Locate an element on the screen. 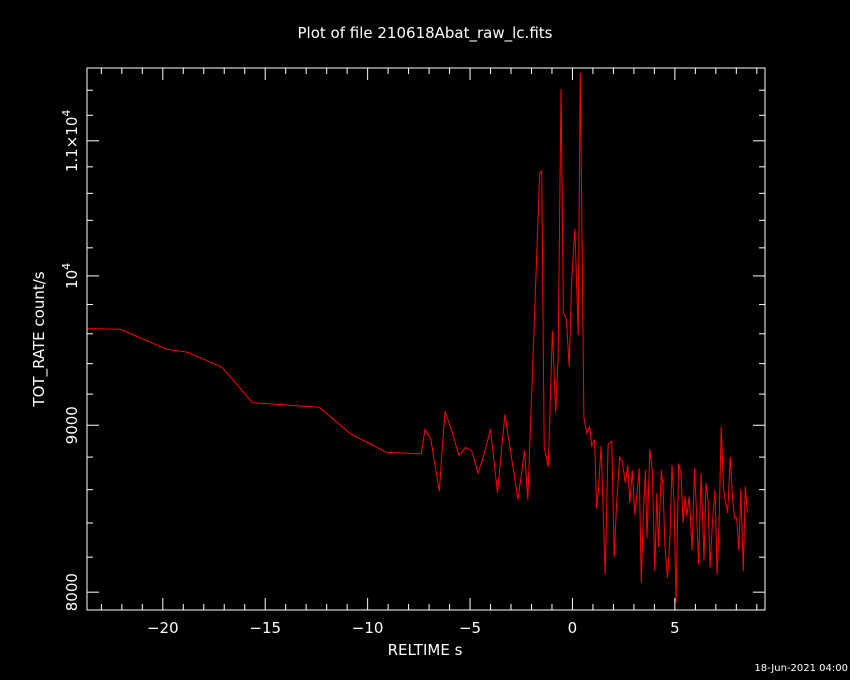 The width and height of the screenshot is (850, 680). y-tick-label: 9000 is located at coordinates (72, 425).